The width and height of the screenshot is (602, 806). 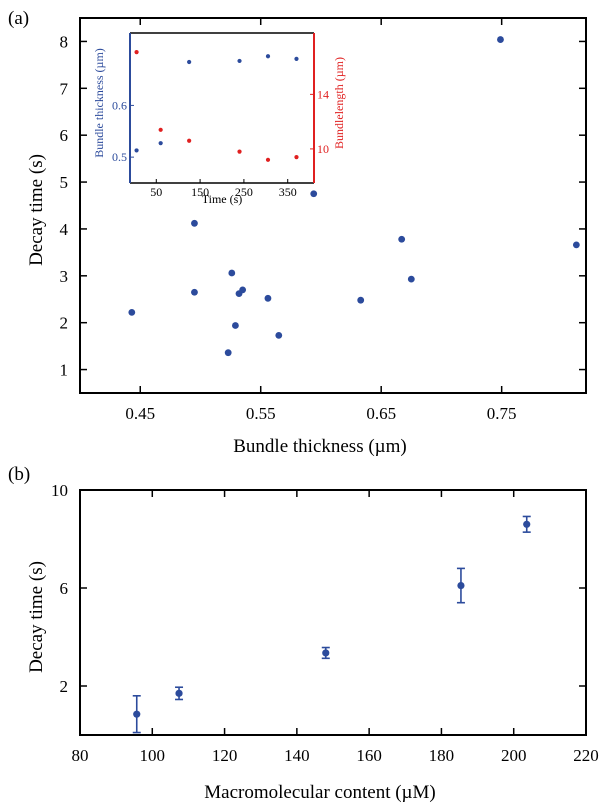 What do you see at coordinates (36, 617) in the screenshot?
I see `panel-b-ylabel: Decay time (s)` at bounding box center [36, 617].